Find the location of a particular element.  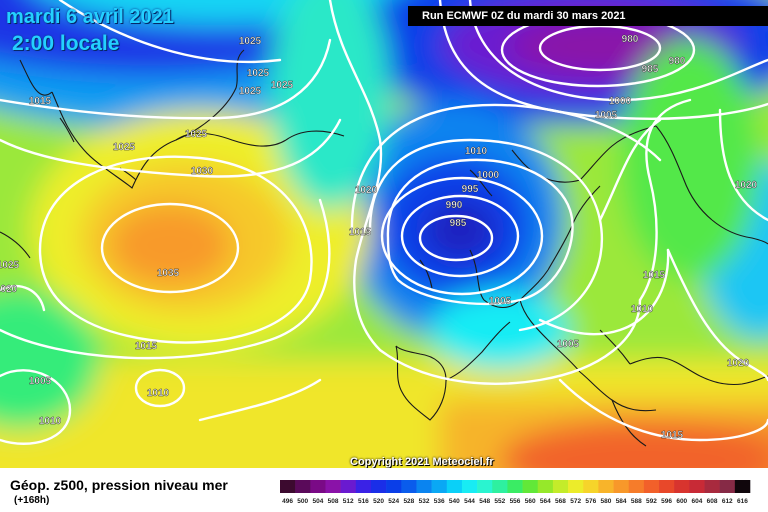

scale-value: 604 is located at coordinates (697, 501).